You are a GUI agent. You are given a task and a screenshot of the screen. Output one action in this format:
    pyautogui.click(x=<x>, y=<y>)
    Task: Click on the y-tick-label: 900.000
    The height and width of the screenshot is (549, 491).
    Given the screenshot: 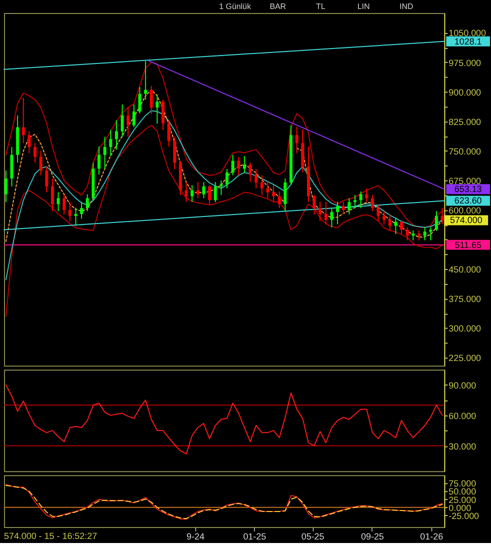 What is the action you would take?
    pyautogui.click(x=465, y=92)
    